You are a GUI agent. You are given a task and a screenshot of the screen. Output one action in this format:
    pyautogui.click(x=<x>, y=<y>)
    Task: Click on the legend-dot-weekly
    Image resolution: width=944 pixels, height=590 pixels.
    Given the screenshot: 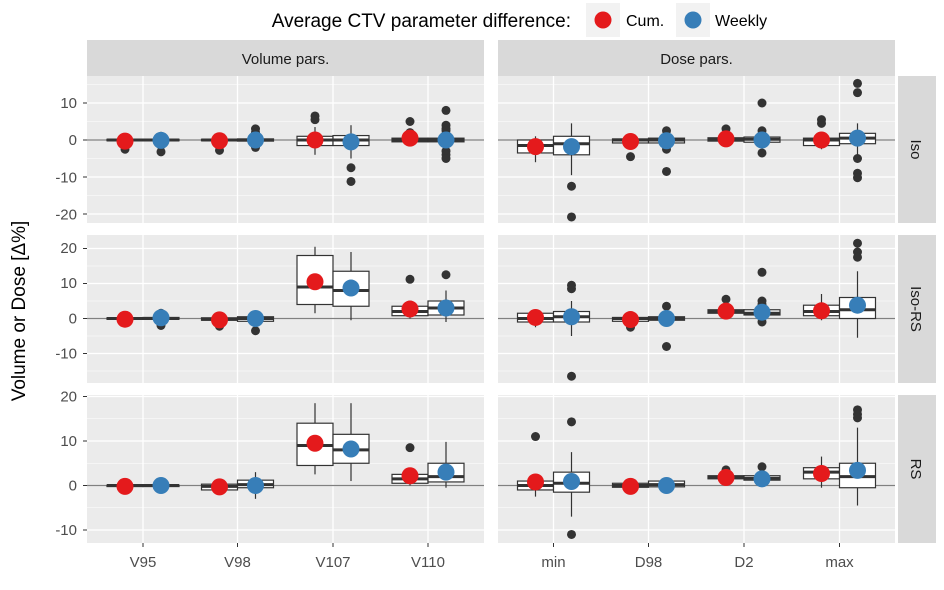 What is the action you would take?
    pyautogui.click(x=693, y=20)
    